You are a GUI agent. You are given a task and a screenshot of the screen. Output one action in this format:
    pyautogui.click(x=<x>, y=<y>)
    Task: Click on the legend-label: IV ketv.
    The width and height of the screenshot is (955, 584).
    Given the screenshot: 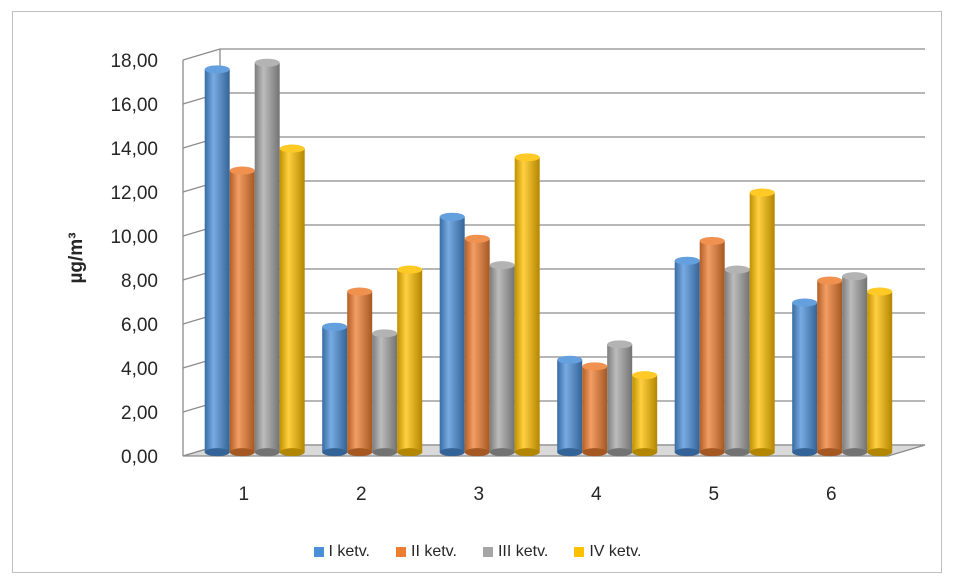 What is the action you would take?
    pyautogui.click(x=615, y=551)
    